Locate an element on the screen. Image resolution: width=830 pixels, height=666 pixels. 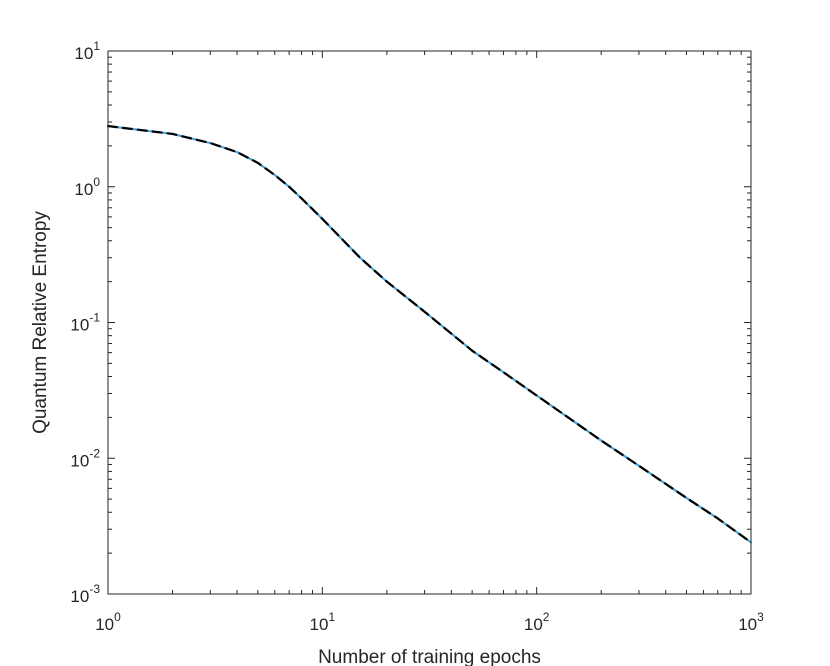
y-axis-label: Quantum Relative Entropy is located at coordinates (40, 322).